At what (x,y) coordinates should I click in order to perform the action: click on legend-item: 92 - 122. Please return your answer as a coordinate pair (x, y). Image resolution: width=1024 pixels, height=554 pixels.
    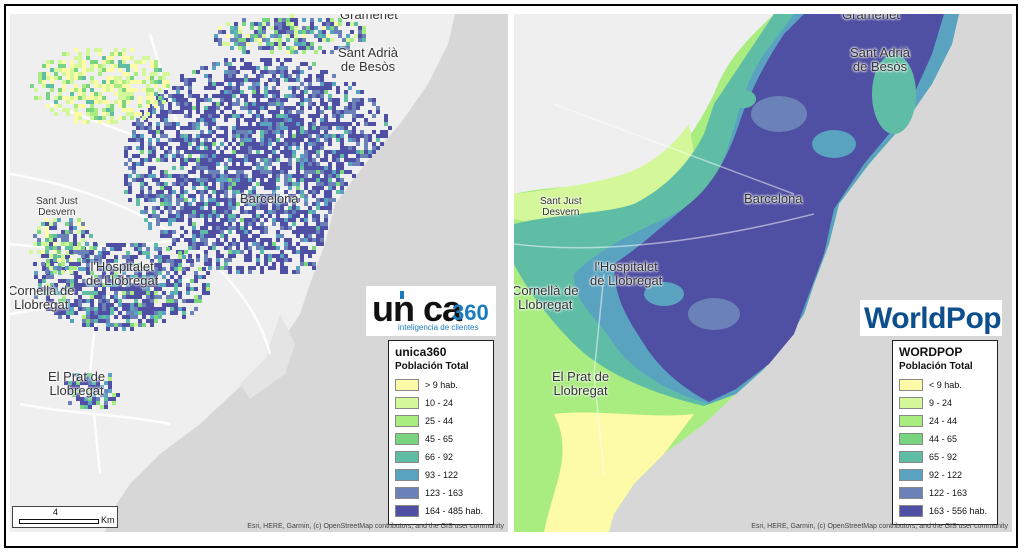
    Looking at the image, I should click on (945, 475).